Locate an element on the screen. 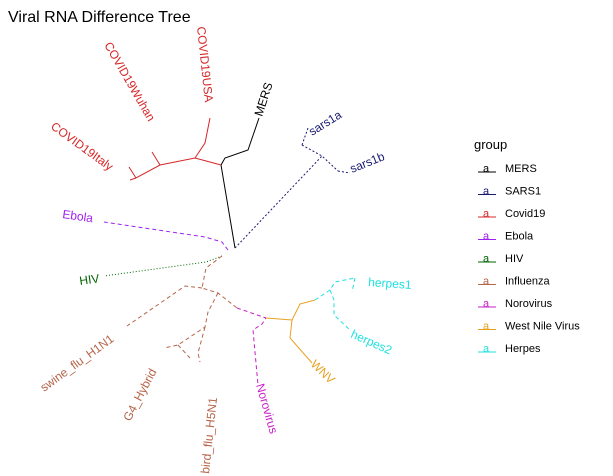 This screenshot has width=613, height=476. legend-item-covid19: a Covid19 is located at coordinates (511, 214).